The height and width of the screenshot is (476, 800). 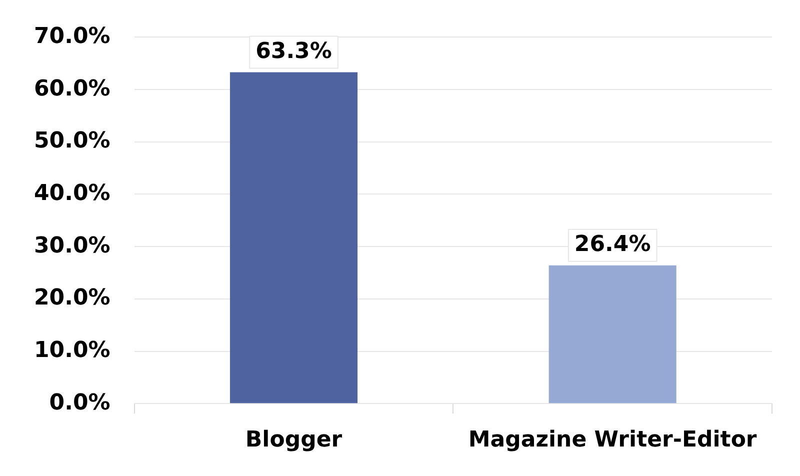 What do you see at coordinates (612, 440) in the screenshot?
I see `x-tick-label: Magazine Writer-Editor` at bounding box center [612, 440].